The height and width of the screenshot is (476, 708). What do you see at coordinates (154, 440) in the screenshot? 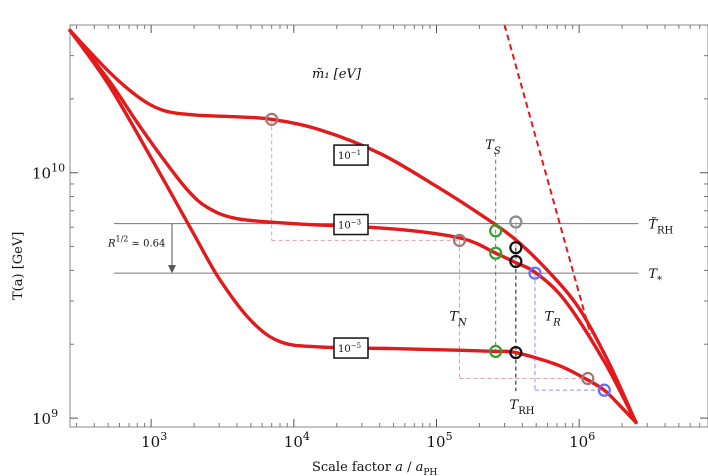
I see `x-tick-label: 10³` at bounding box center [154, 440].